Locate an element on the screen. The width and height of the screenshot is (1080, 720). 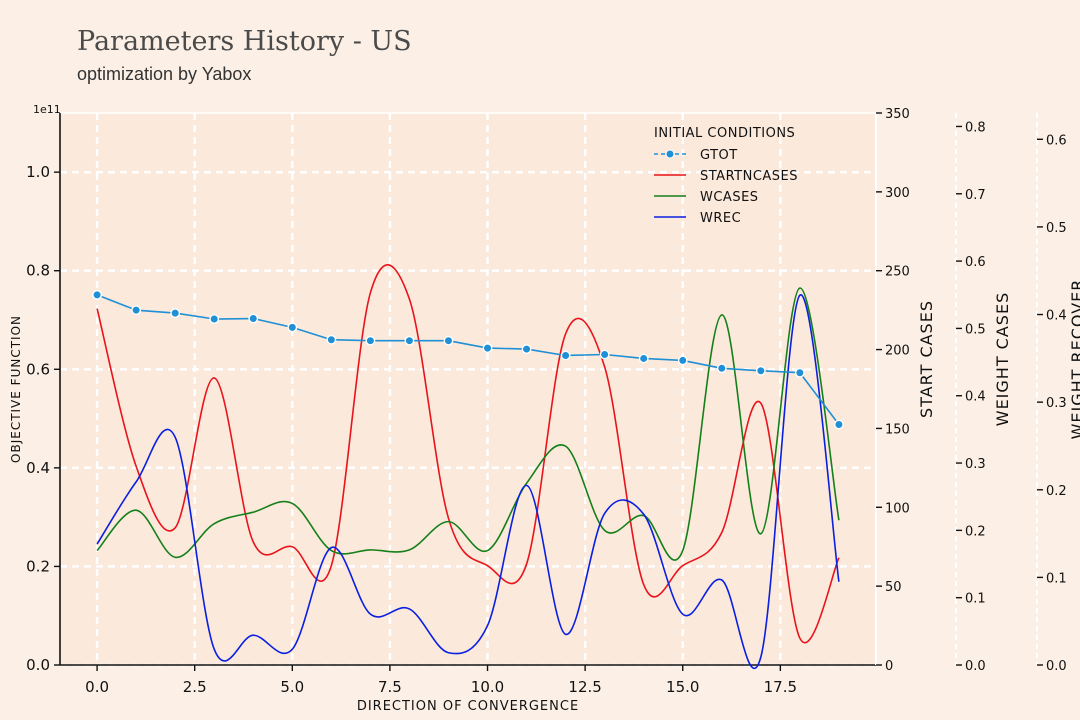
right-axis-tick-label: 250 is located at coordinates (897, 272).